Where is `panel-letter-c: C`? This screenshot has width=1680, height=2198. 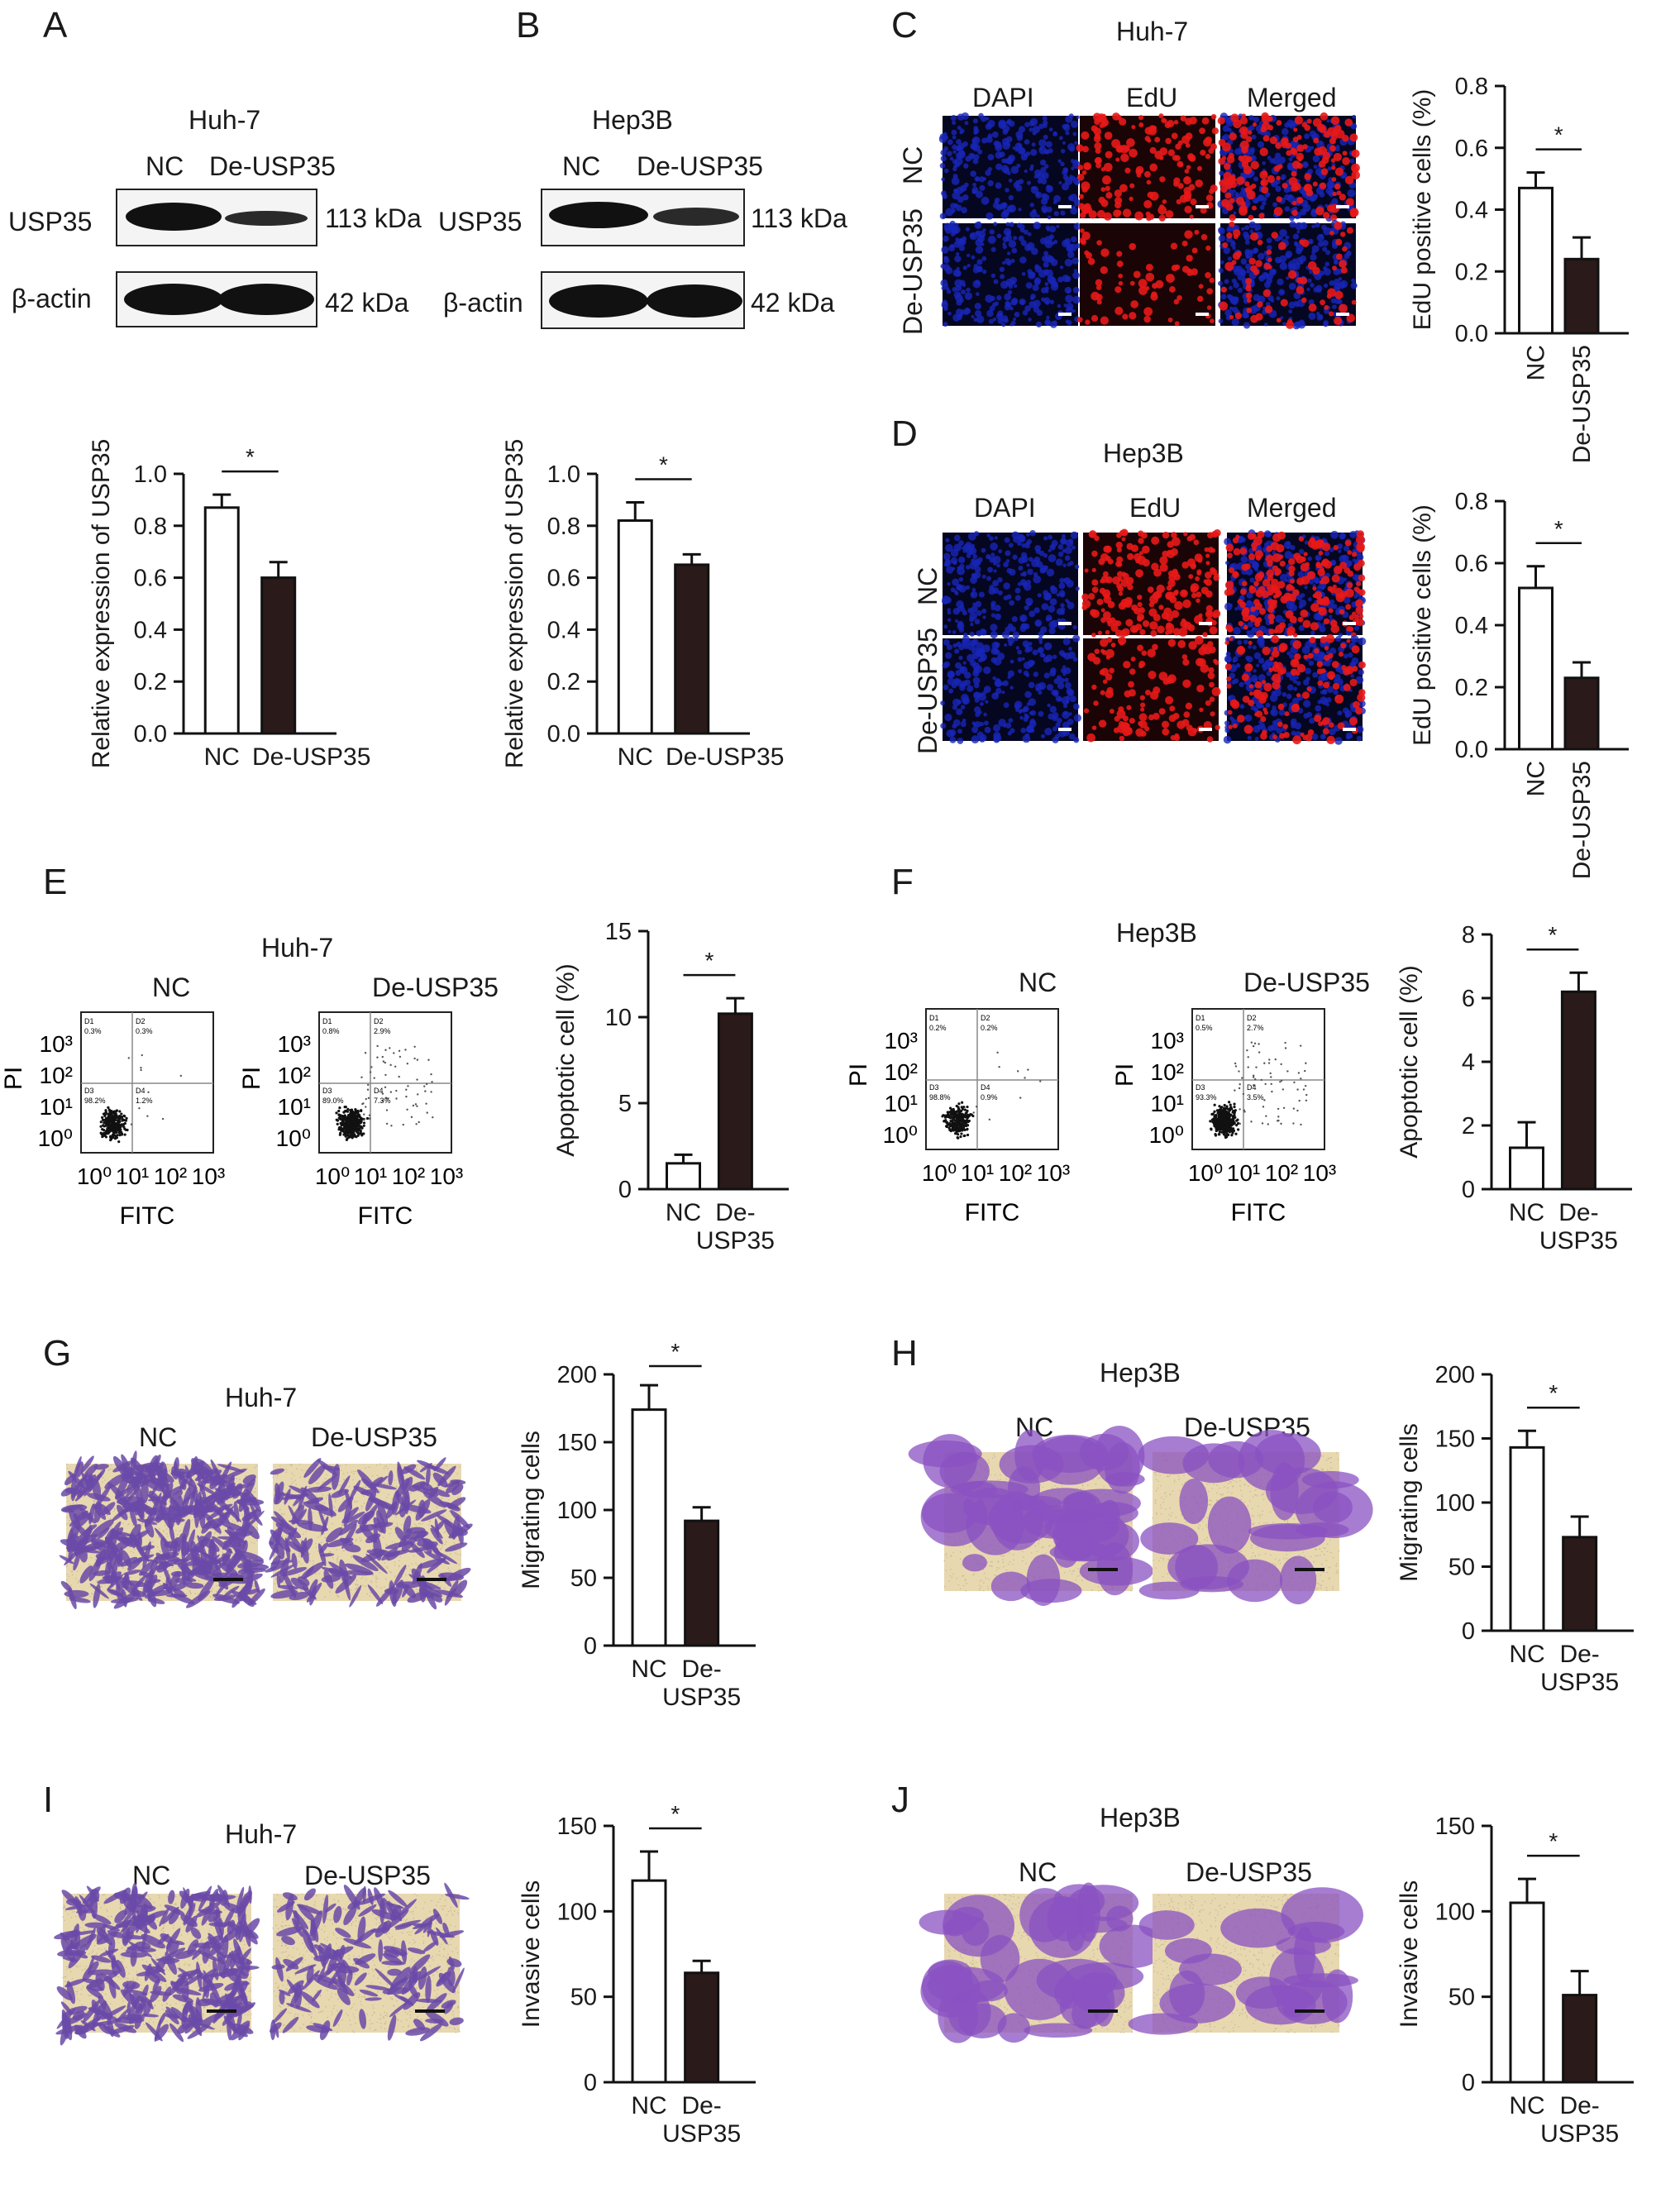
panel-letter-c: C is located at coordinates (904, 25).